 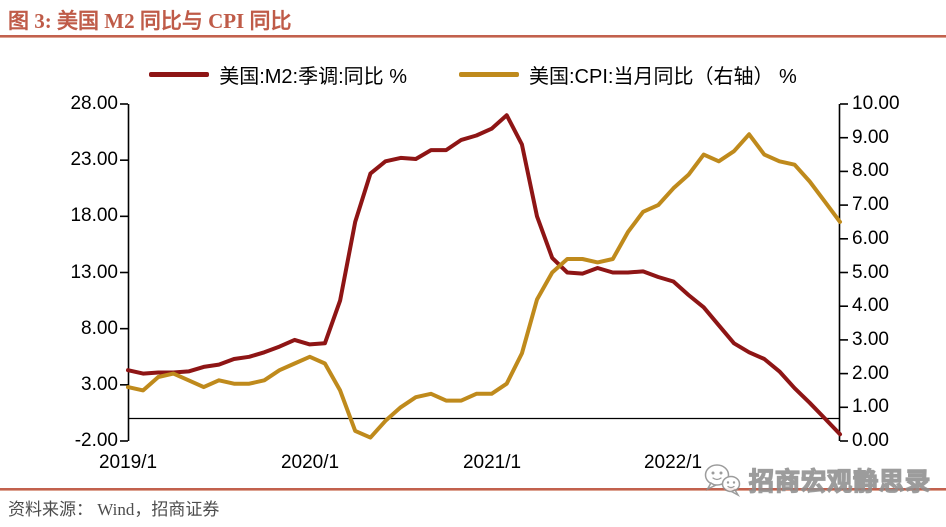 What do you see at coordinates (99, 328) in the screenshot?
I see `left-axis-tick-label: 8.00` at bounding box center [99, 328].